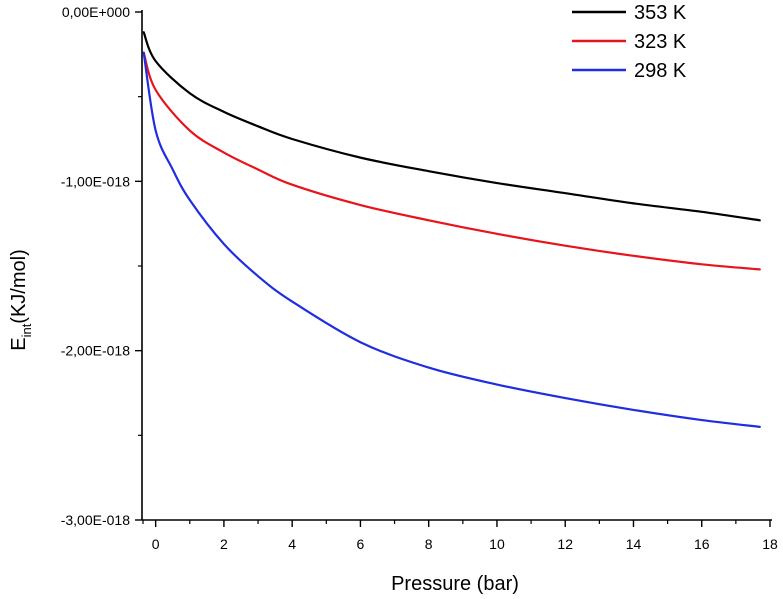 Image resolution: width=783 pixels, height=599 pixels. What do you see at coordinates (224, 544) in the screenshot?
I see `x-tick-label: 2` at bounding box center [224, 544].